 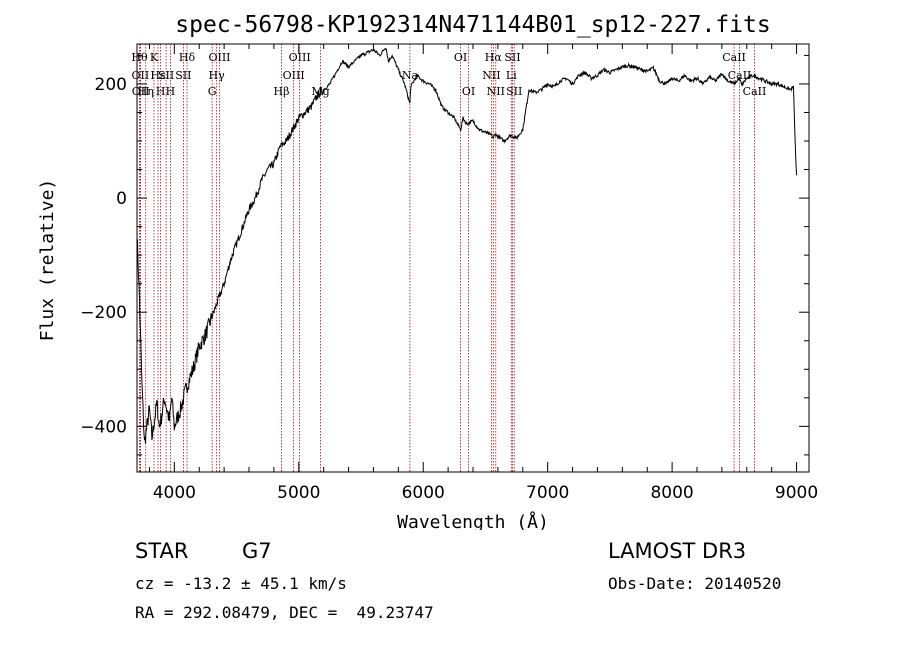 What do you see at coordinates (473, 520) in the screenshot?
I see `x-axis-label: Wavelength (Å)` at bounding box center [473, 520].